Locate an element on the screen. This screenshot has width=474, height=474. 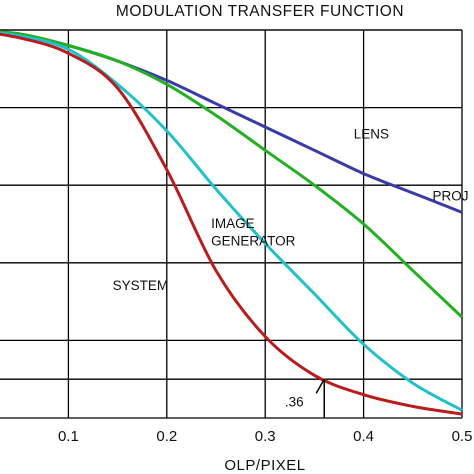
annotation-label: IMAGE is located at coordinates (233, 223).